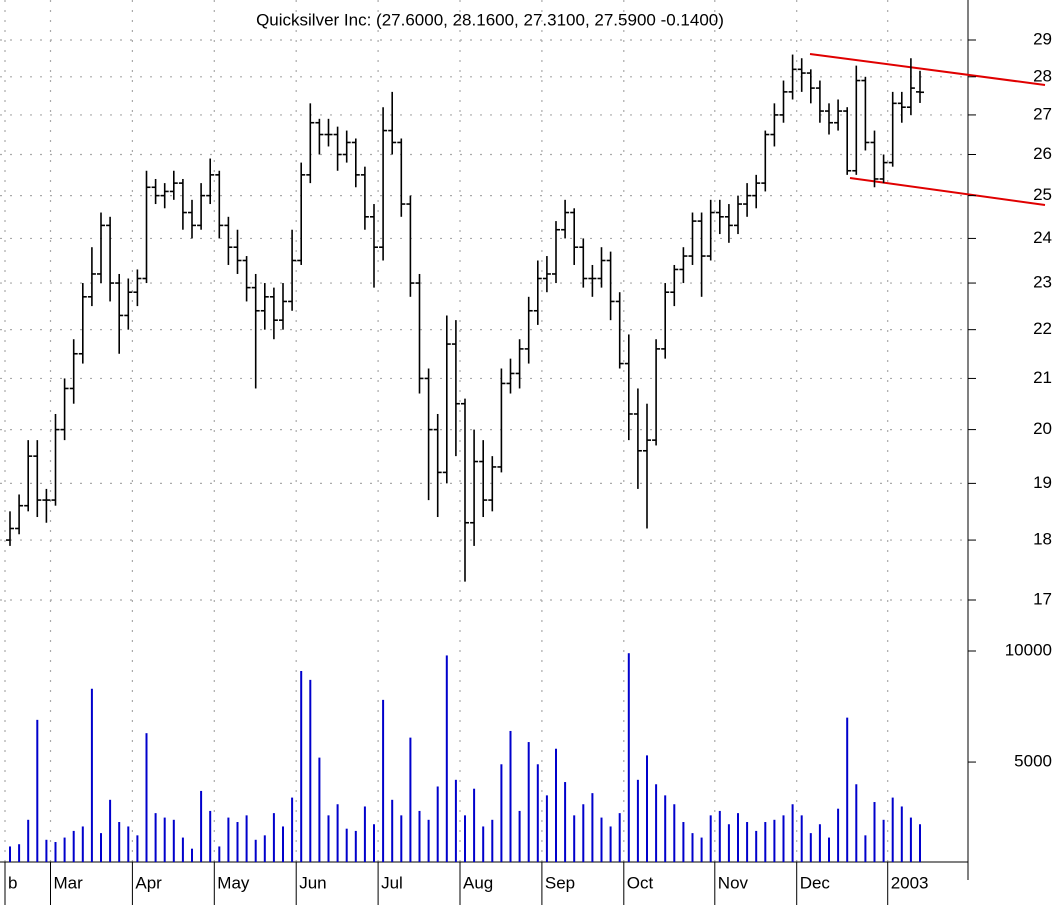 The width and height of the screenshot is (1063, 905). What do you see at coordinates (640, 882) in the screenshot?
I see `x-tick-label: Oct` at bounding box center [640, 882].